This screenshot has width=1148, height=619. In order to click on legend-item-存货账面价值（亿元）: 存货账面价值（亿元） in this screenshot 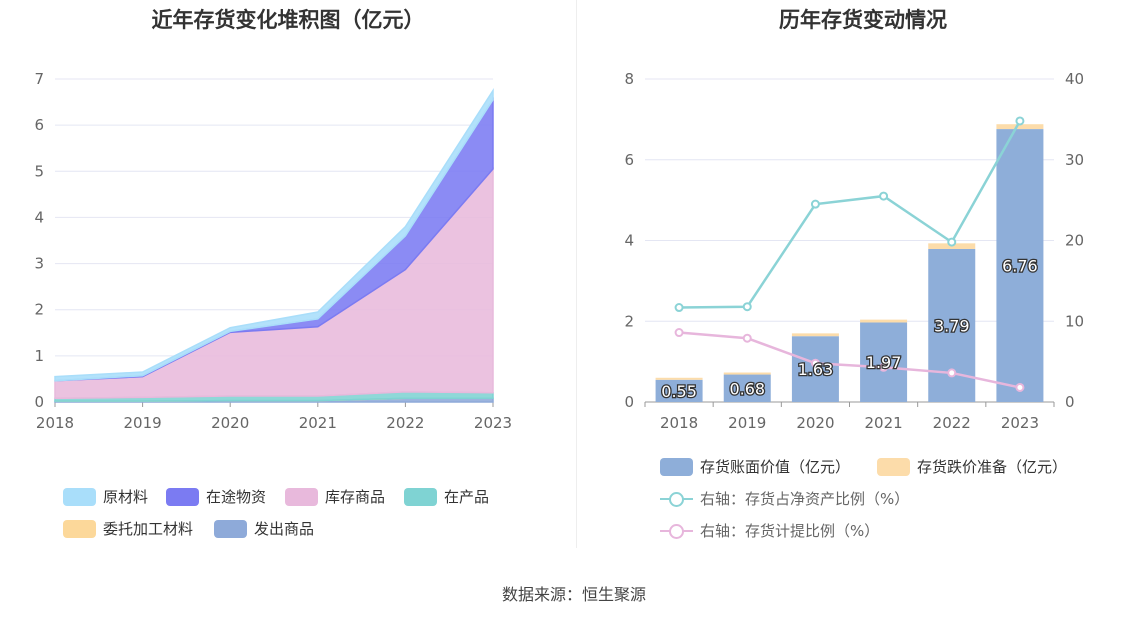, I will do `click(755, 466)`.